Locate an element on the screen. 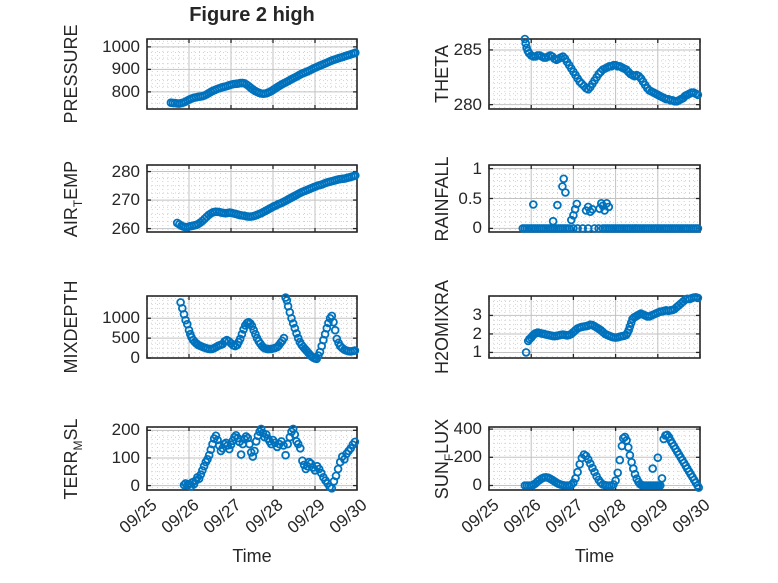 The image size is (778, 583). terrmsl-ylabel: TERRMSL is located at coordinates (72, 459).